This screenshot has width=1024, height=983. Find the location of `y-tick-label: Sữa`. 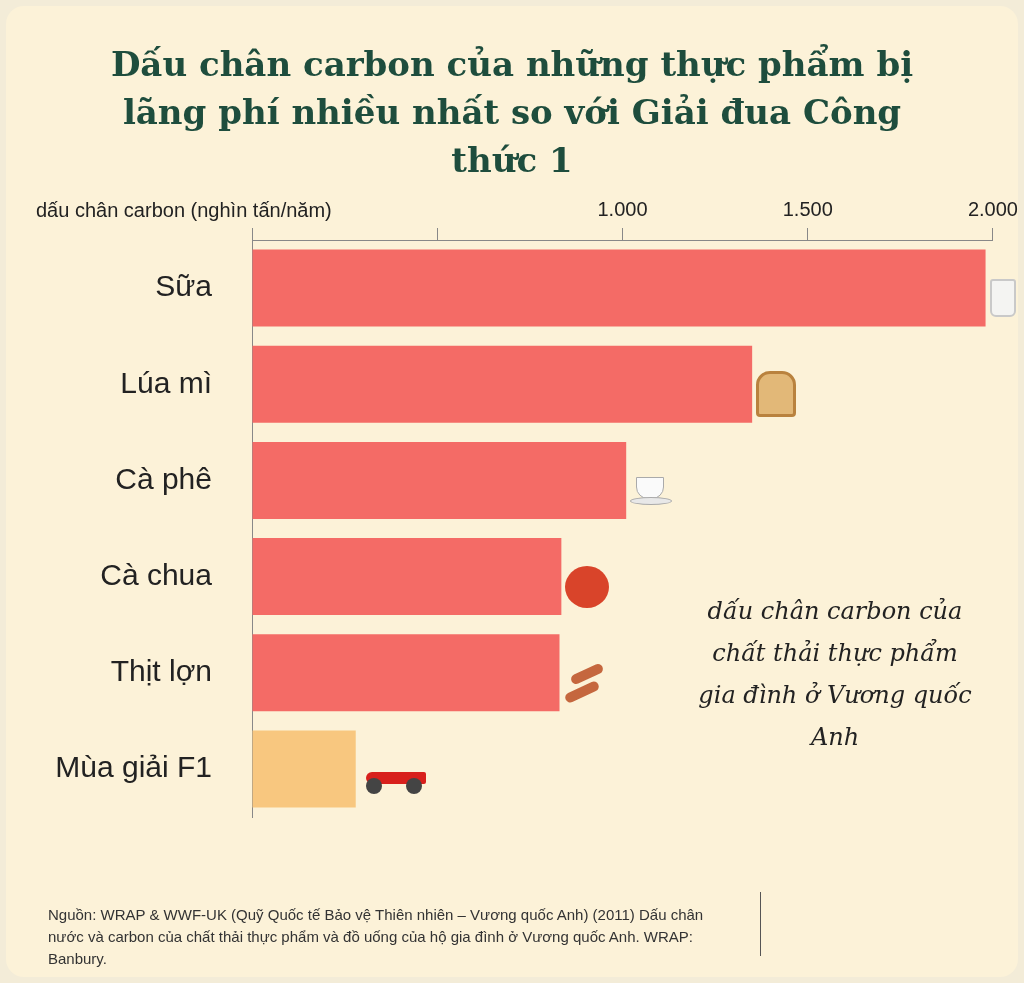

y-tick-label: Sữa is located at coordinates (184, 286).